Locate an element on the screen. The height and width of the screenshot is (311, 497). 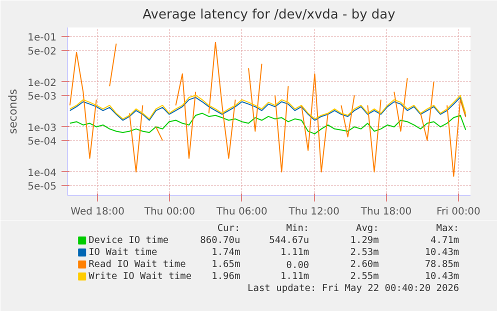
line-series is located at coordinates (267, 123).